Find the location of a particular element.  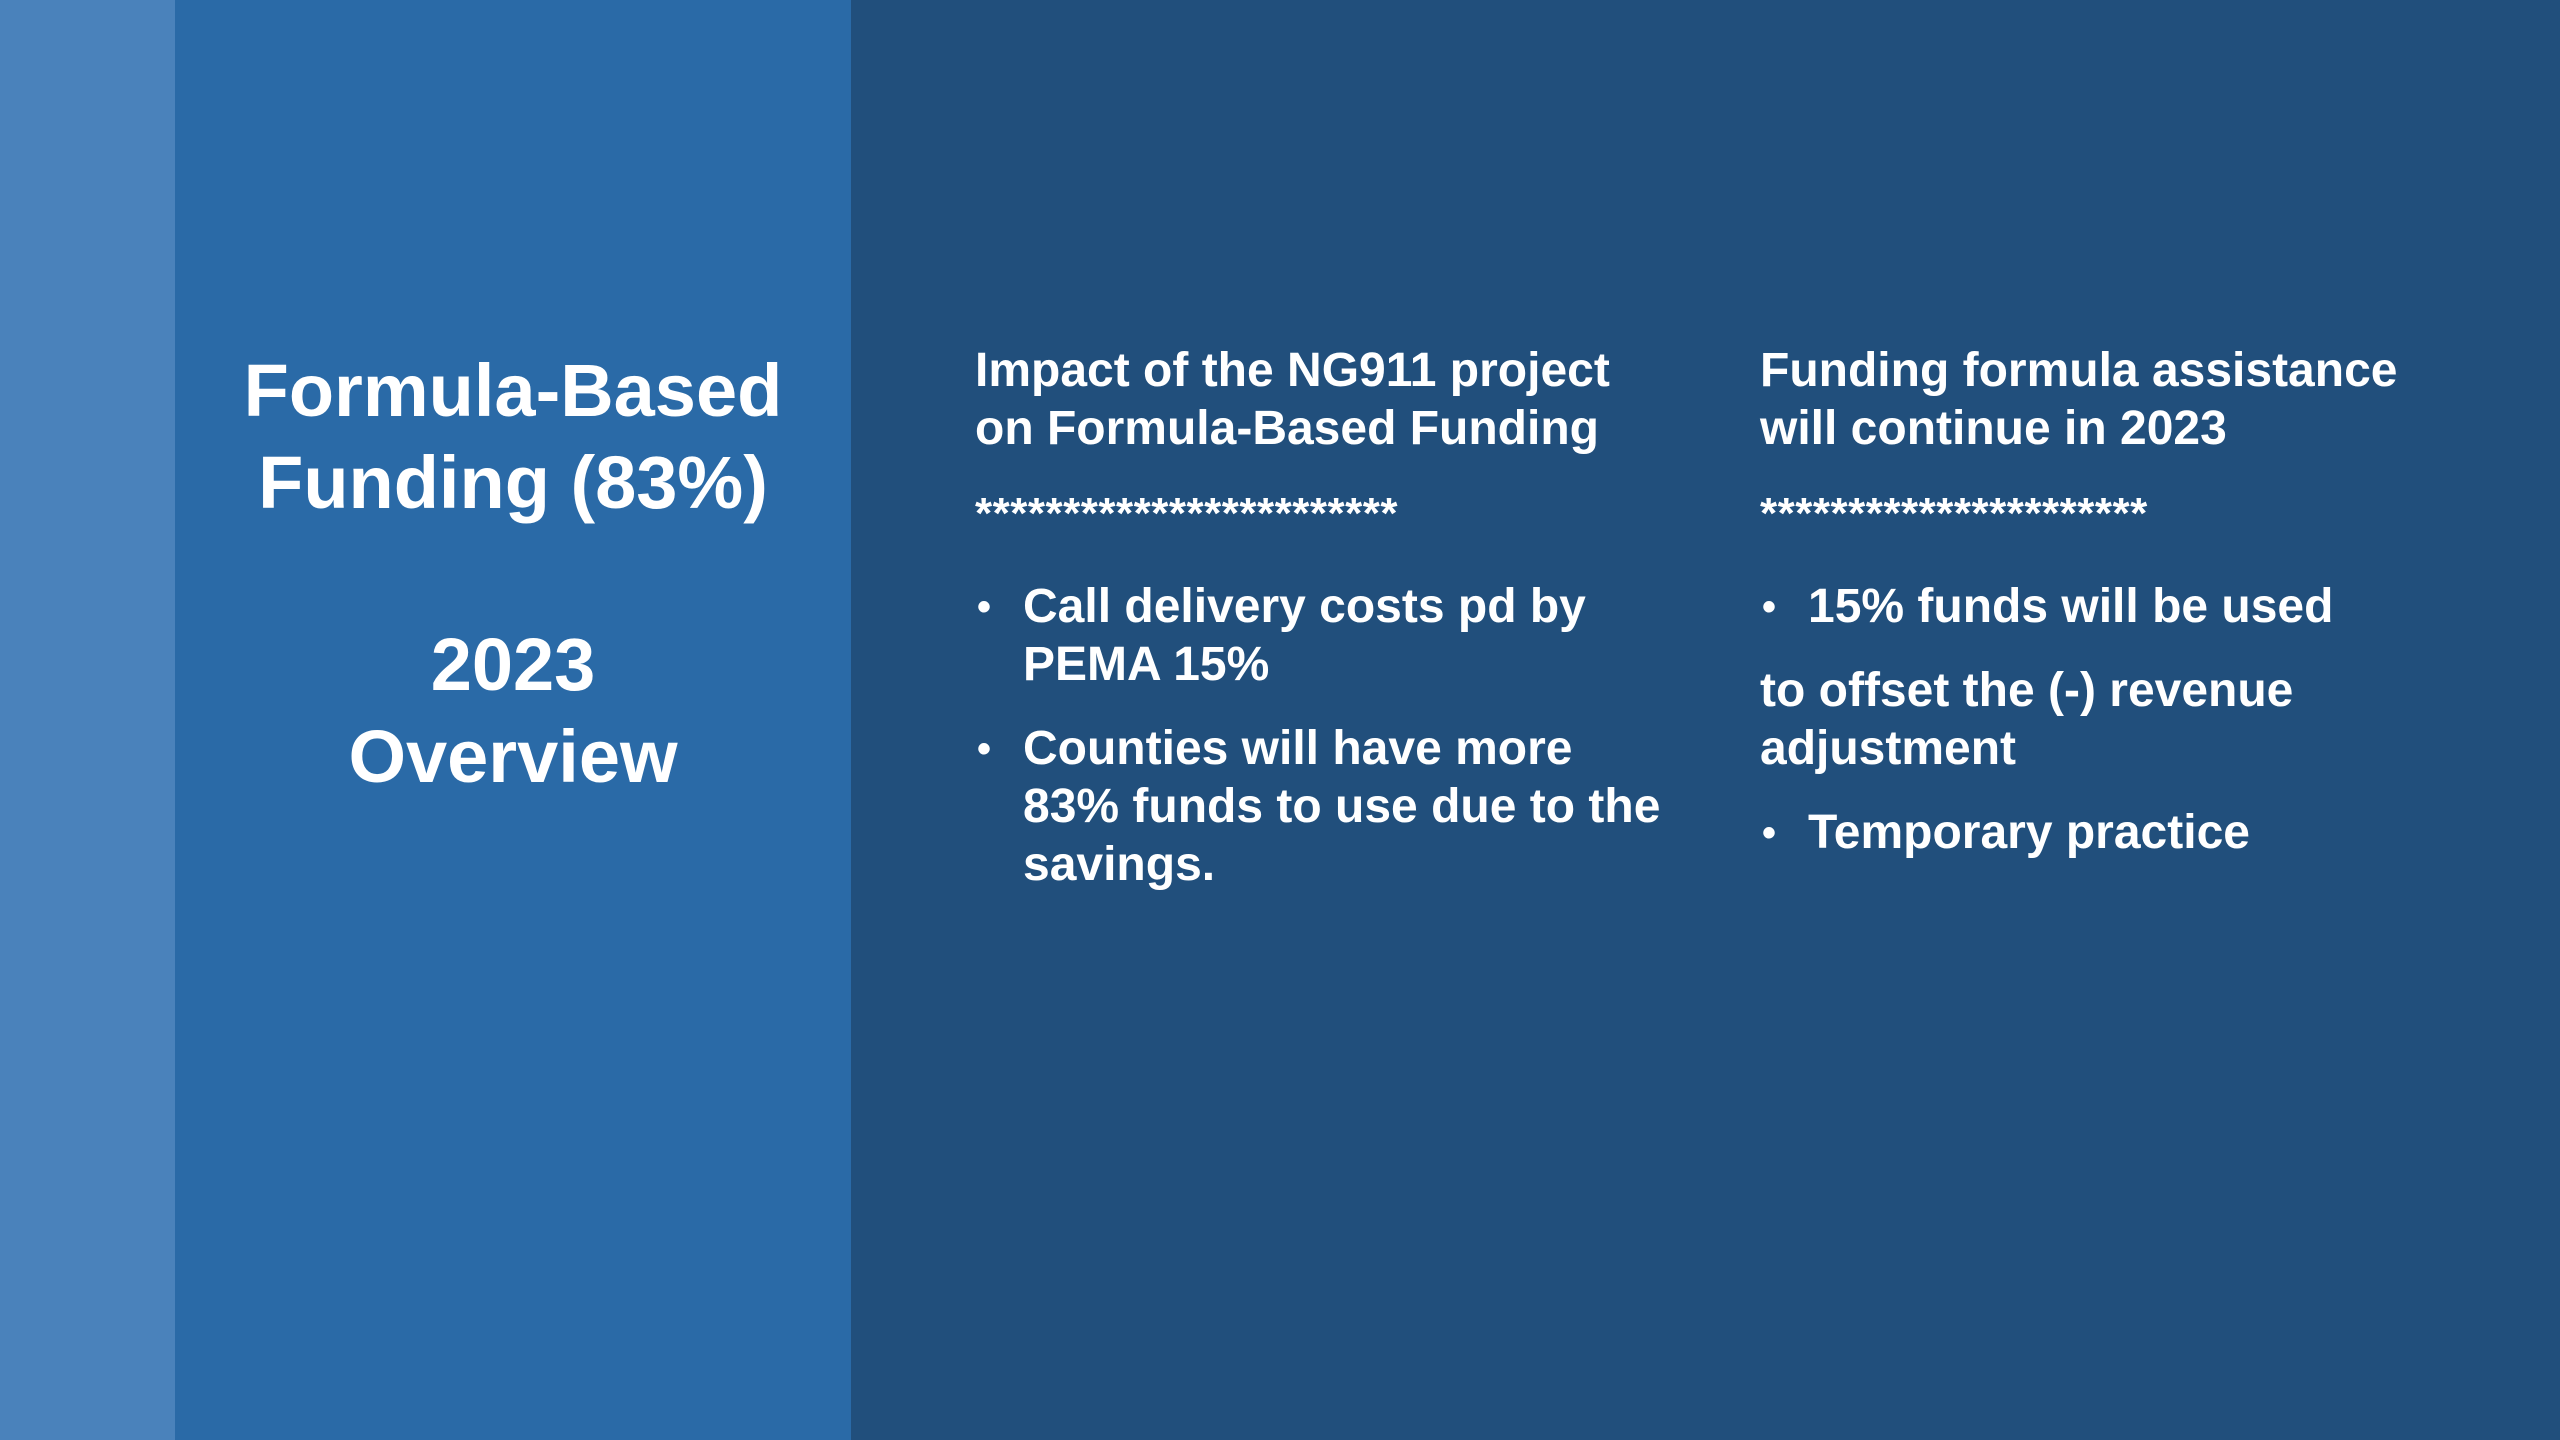

list-item: • Temporary practice is located at coordinates (2110, 833).